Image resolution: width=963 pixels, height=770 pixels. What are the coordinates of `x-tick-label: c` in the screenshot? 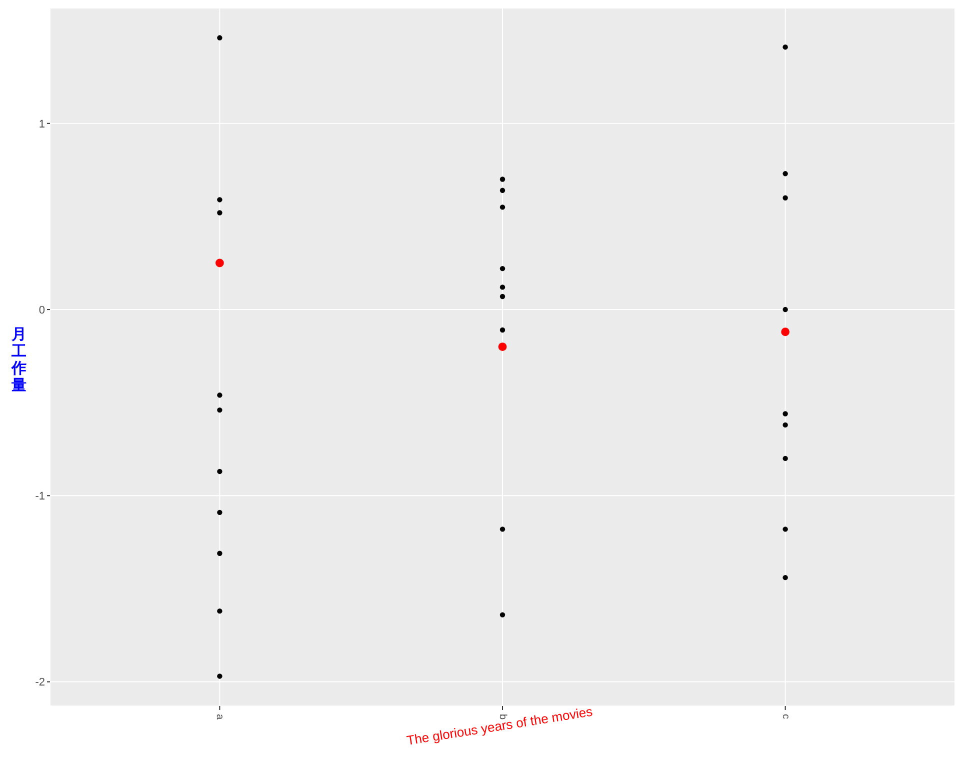 It's located at (785, 716).